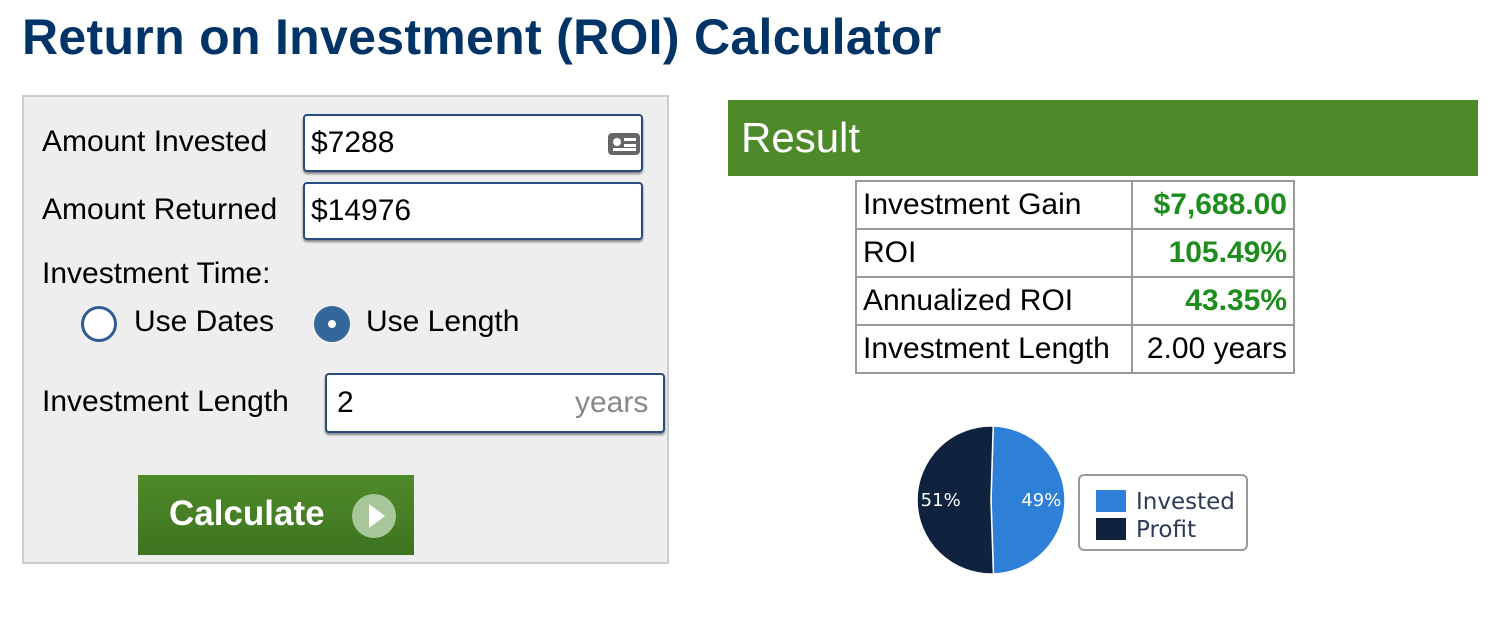 The width and height of the screenshot is (1508, 638). I want to click on annualized-roi-label: Annualized ROI, so click(994, 301).